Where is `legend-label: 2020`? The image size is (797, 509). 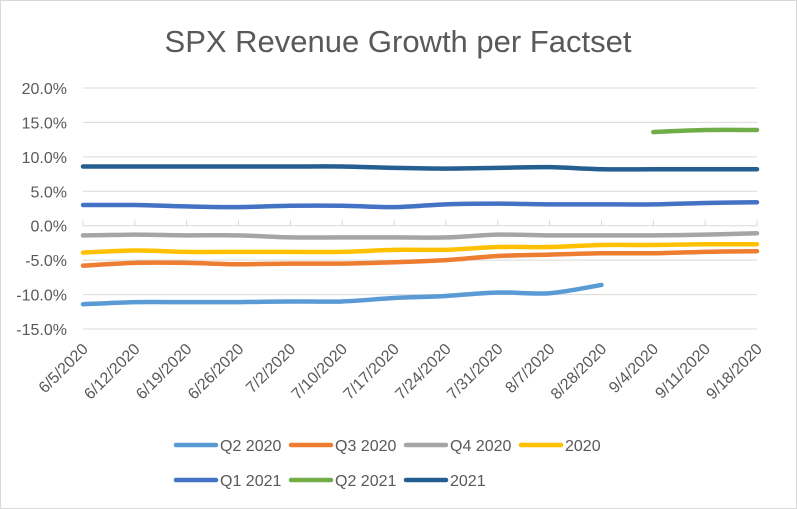
legend-label: 2020 is located at coordinates (583, 446).